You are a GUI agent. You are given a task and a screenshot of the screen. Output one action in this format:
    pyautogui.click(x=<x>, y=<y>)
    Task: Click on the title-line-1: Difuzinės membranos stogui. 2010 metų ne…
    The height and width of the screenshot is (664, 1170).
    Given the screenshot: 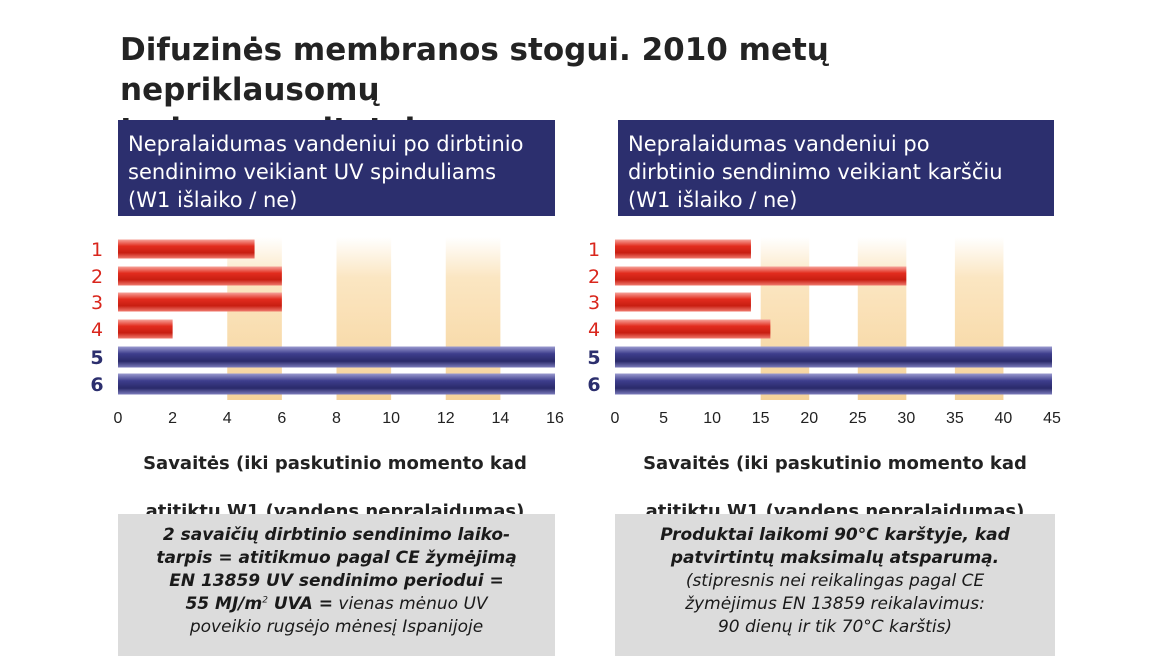 What is the action you would take?
    pyautogui.click(x=474, y=70)
    